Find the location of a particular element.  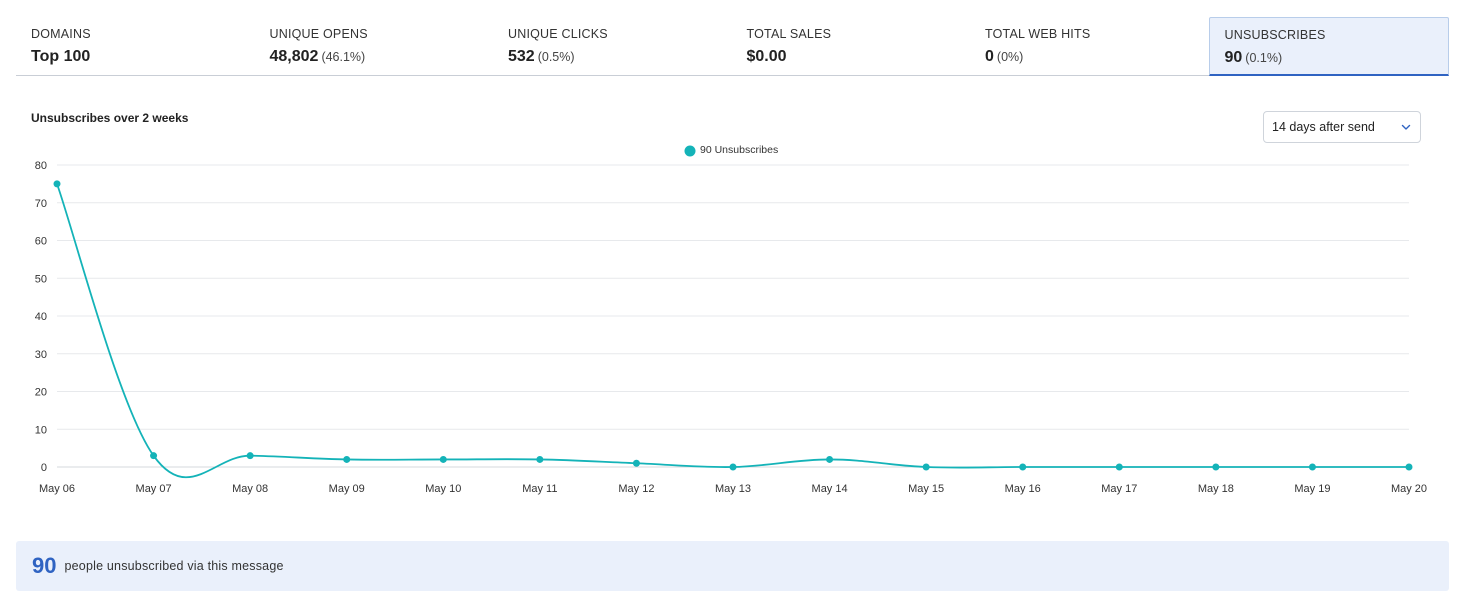

x-tick-label: May 06 is located at coordinates (57, 489).